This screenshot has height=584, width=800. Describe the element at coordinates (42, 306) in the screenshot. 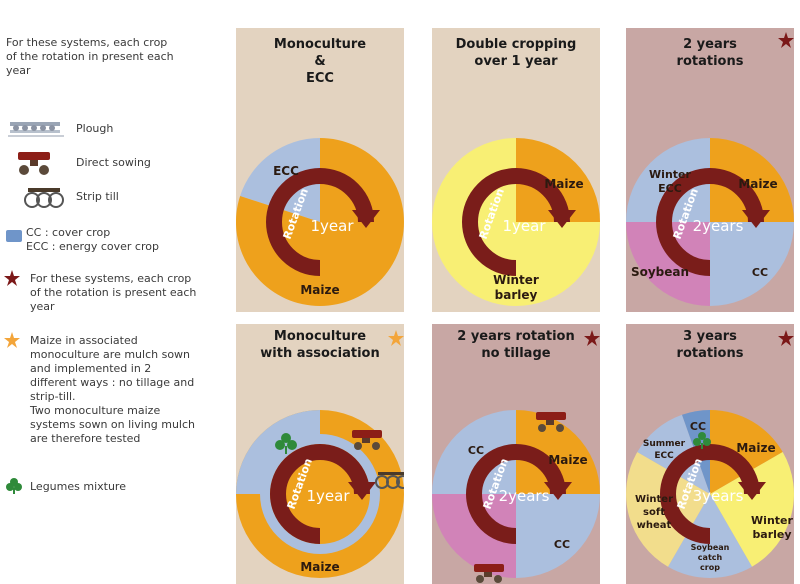

I see `legend-star-note-line: year` at that location.